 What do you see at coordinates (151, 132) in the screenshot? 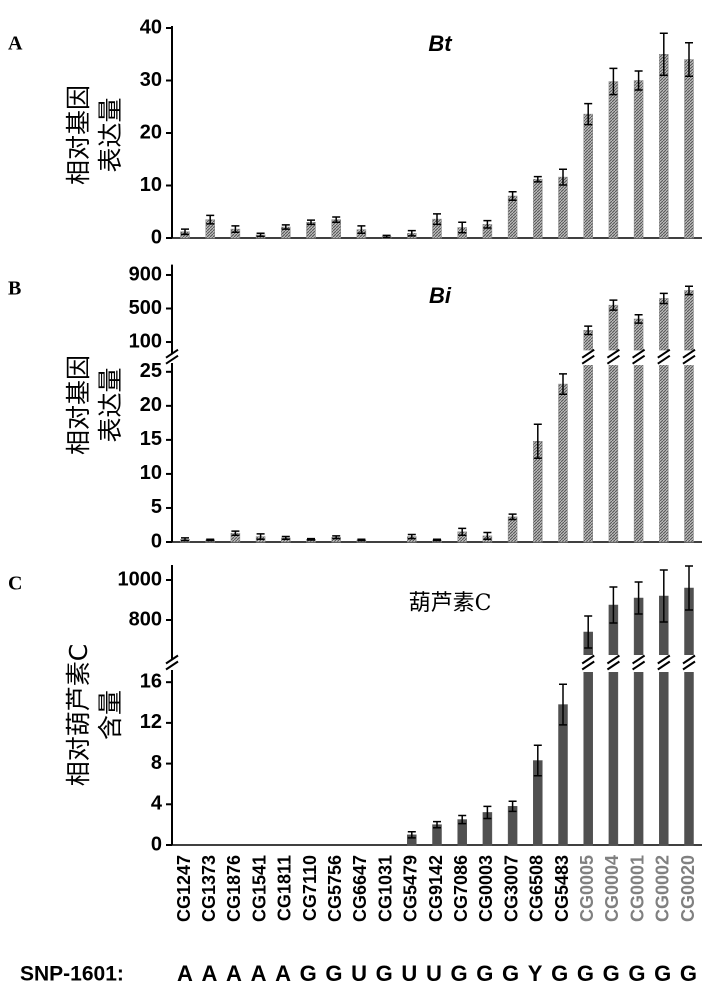
I see `y-tick-label: 20` at bounding box center [151, 132].